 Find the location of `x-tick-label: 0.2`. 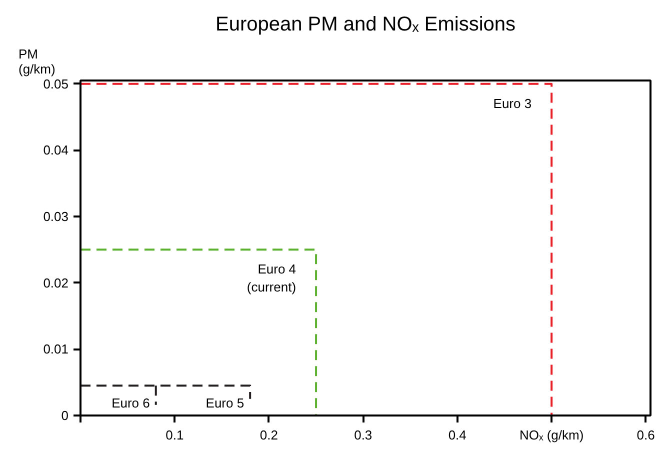

x-tick-label: 0.2 is located at coordinates (269, 435).